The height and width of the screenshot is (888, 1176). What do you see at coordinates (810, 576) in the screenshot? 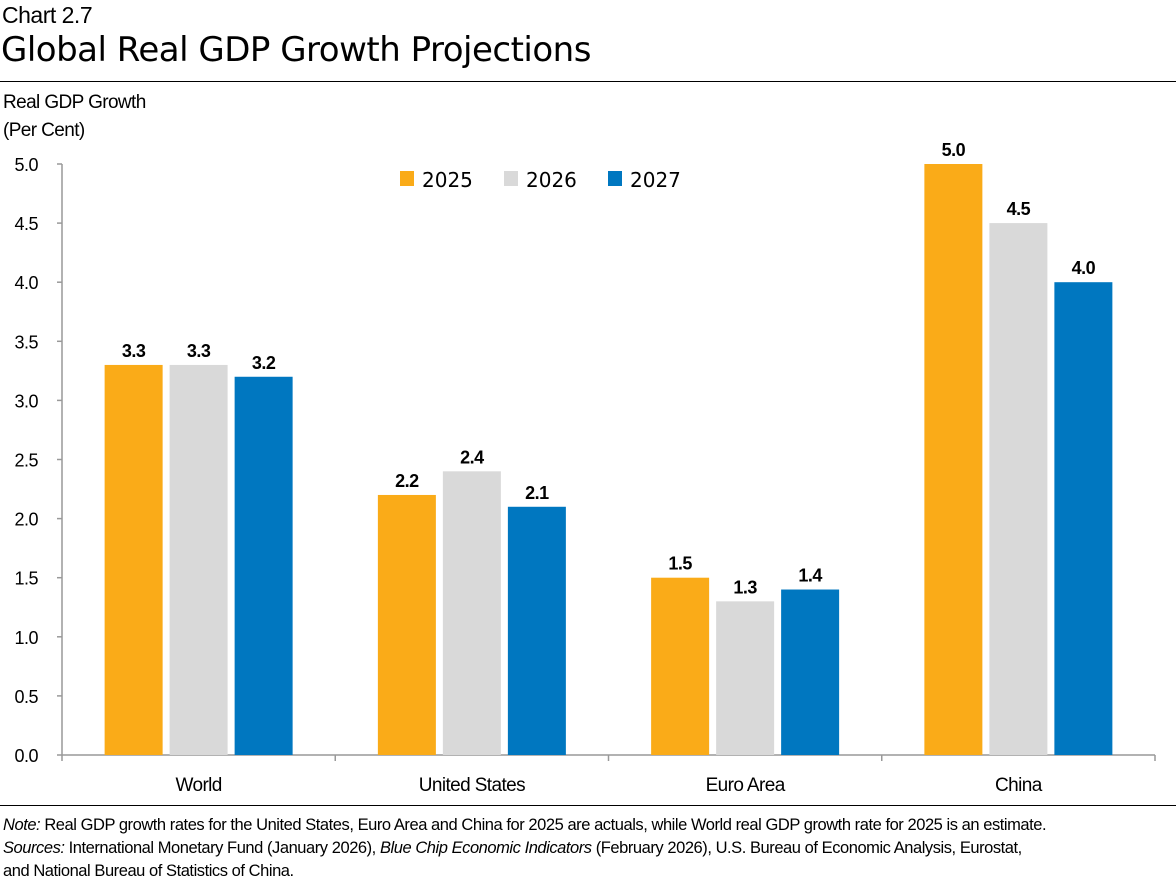
I see `data-label: 1.4` at bounding box center [810, 576].